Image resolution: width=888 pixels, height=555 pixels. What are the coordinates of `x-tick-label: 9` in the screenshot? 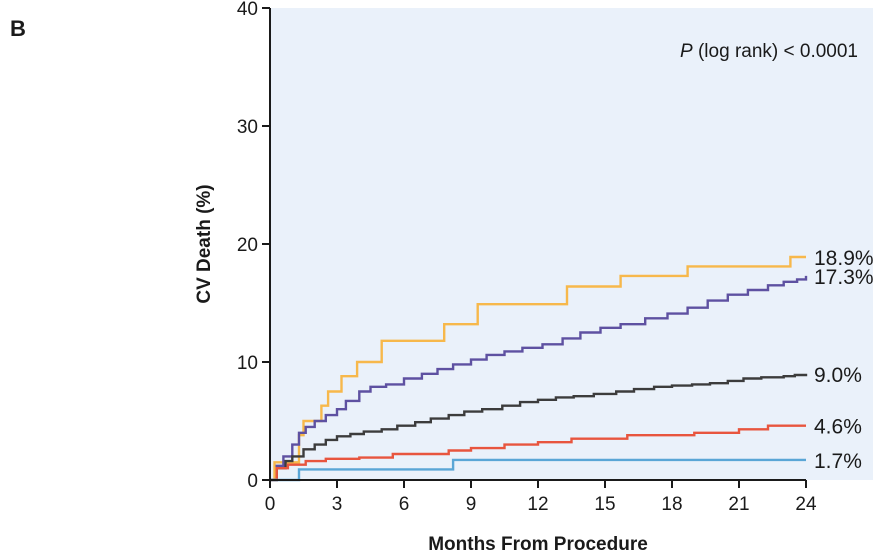 It's located at (471, 504).